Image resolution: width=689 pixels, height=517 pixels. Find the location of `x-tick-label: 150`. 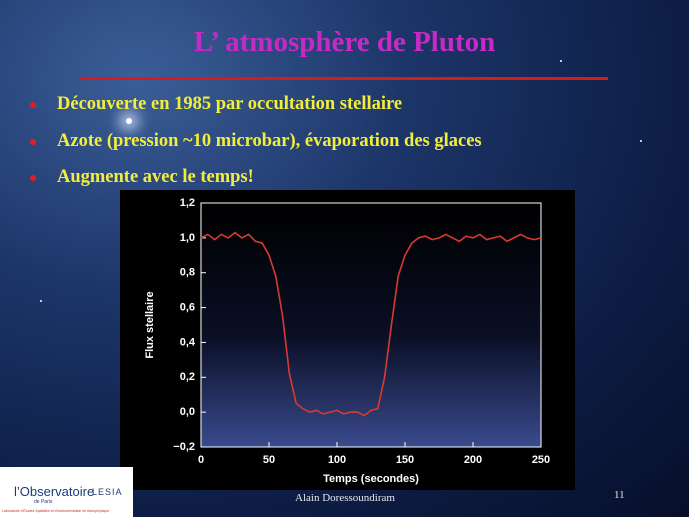

x-tick-label: 150 is located at coordinates (405, 460).